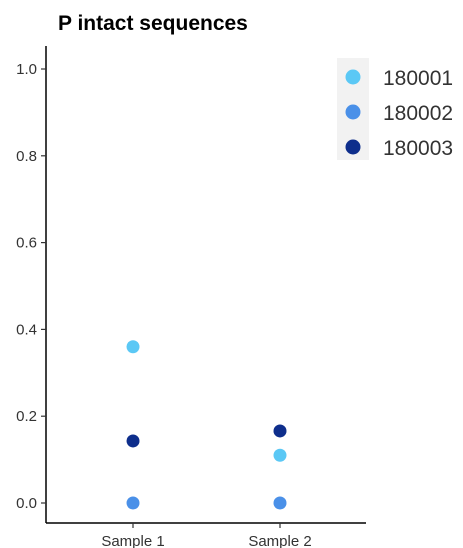 Image resolution: width=463 pixels, height=548 pixels. What do you see at coordinates (206, 535) in the screenshot?
I see `x-ticks: Sample 1 Sample 2` at bounding box center [206, 535].